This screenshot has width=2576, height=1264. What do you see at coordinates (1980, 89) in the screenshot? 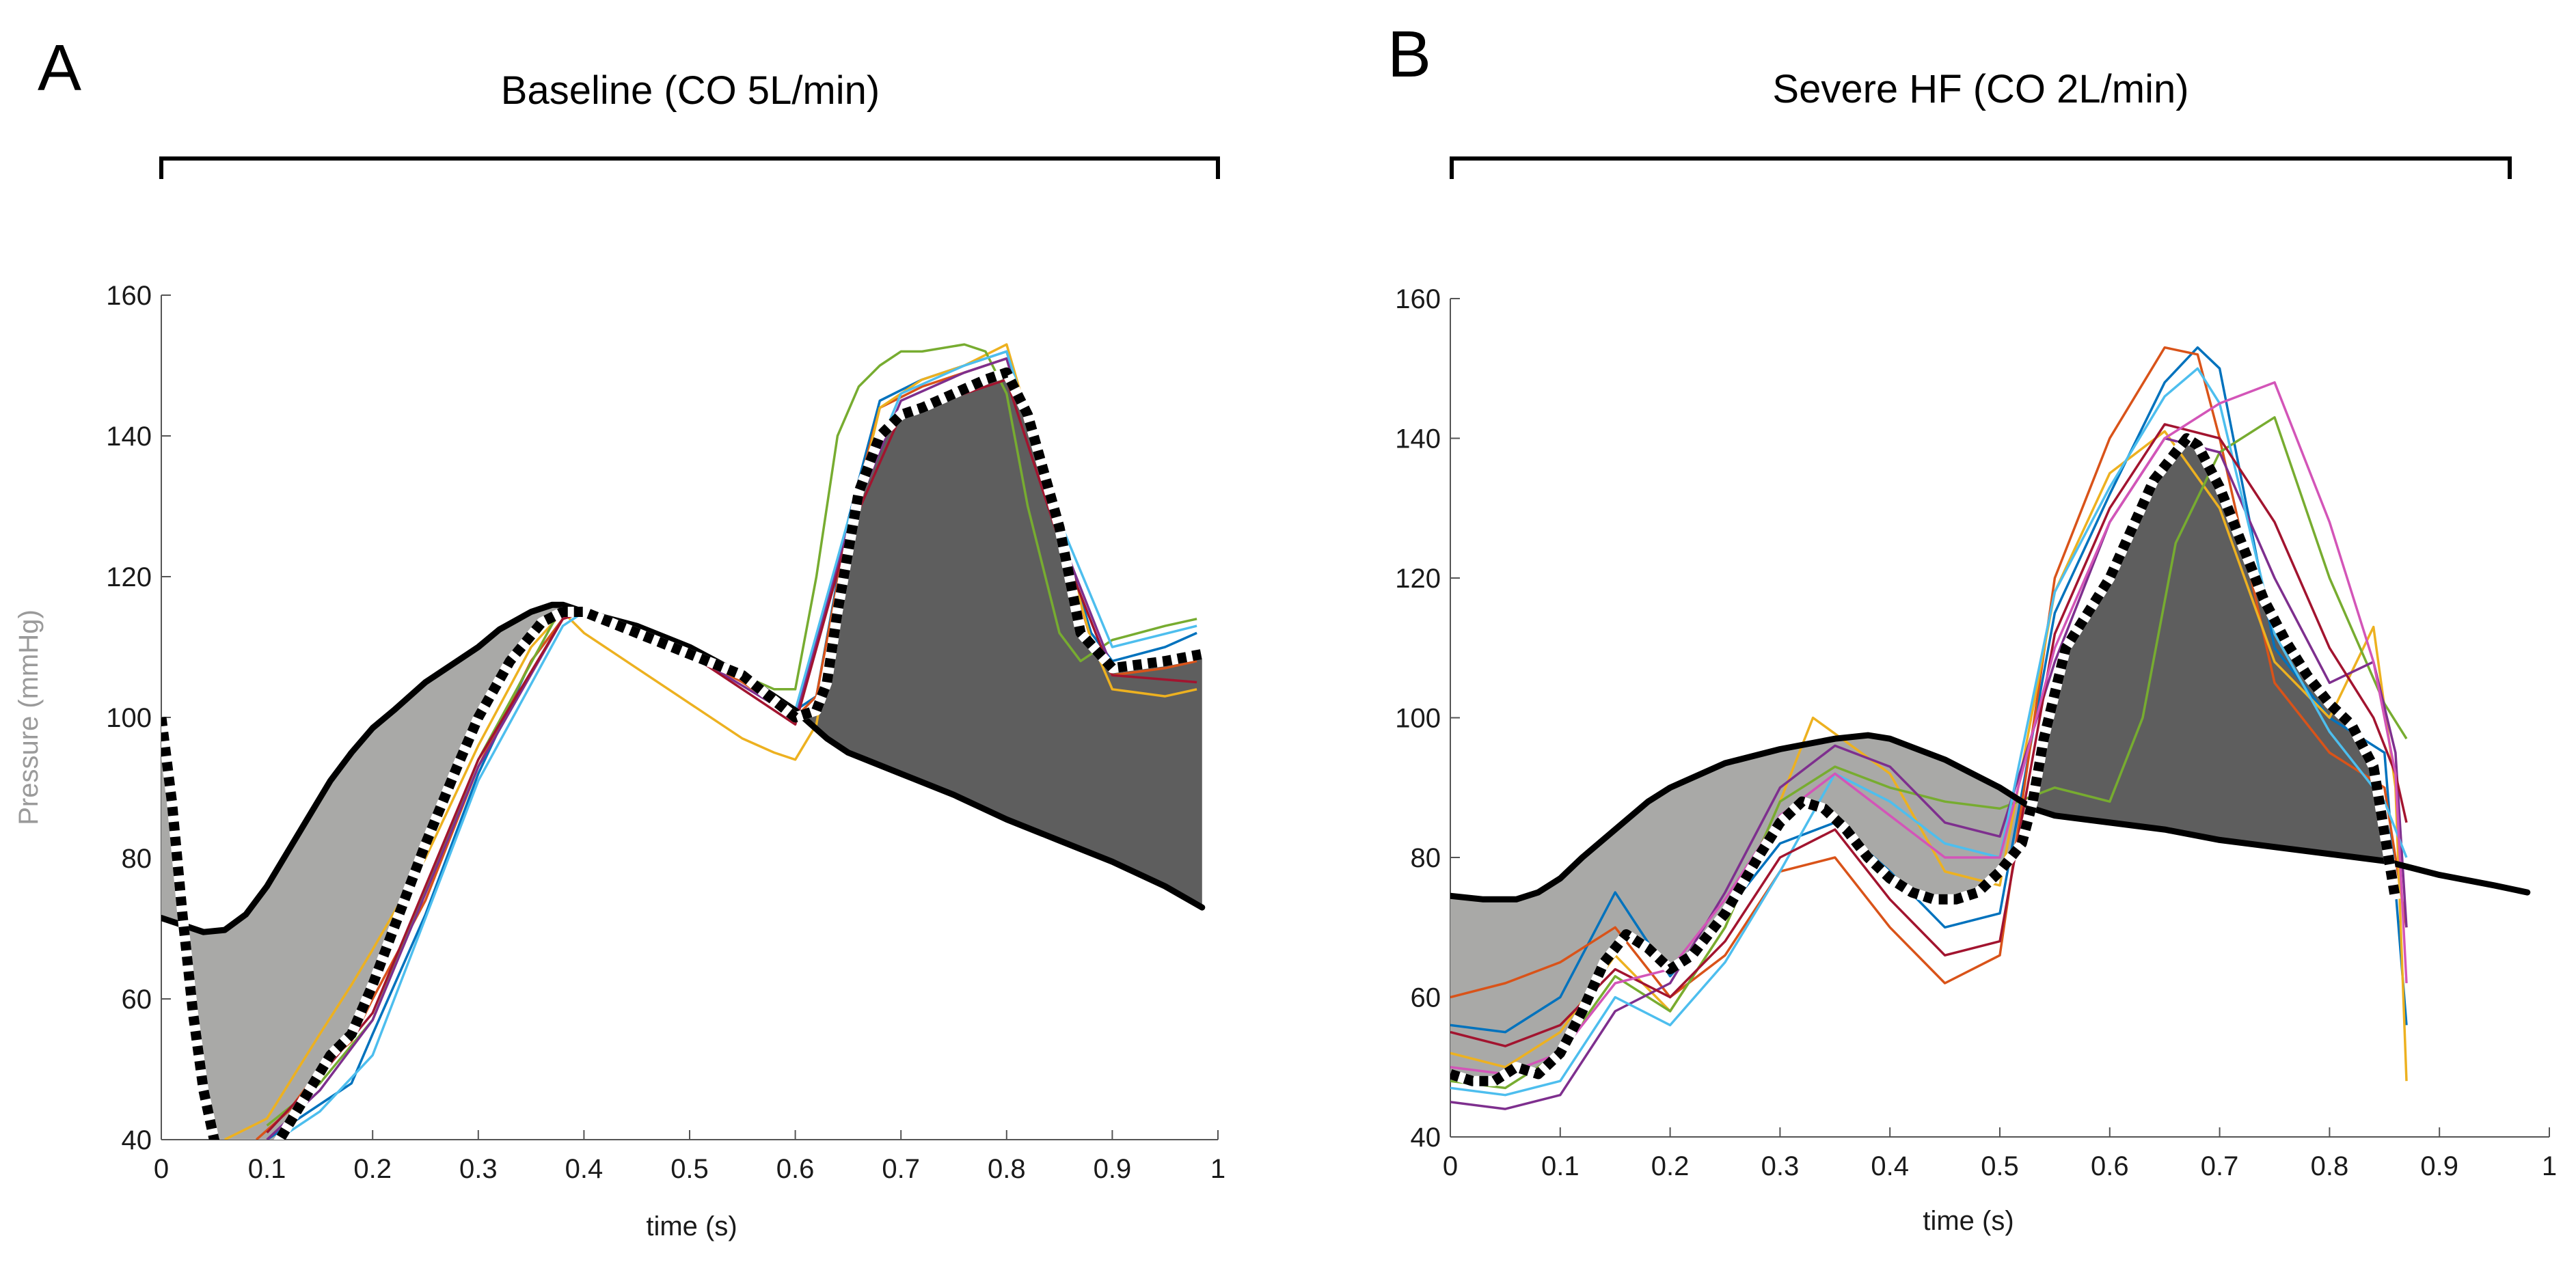
I see `panel-b-title: Severe HF (CO 2L/min)` at bounding box center [1980, 89].